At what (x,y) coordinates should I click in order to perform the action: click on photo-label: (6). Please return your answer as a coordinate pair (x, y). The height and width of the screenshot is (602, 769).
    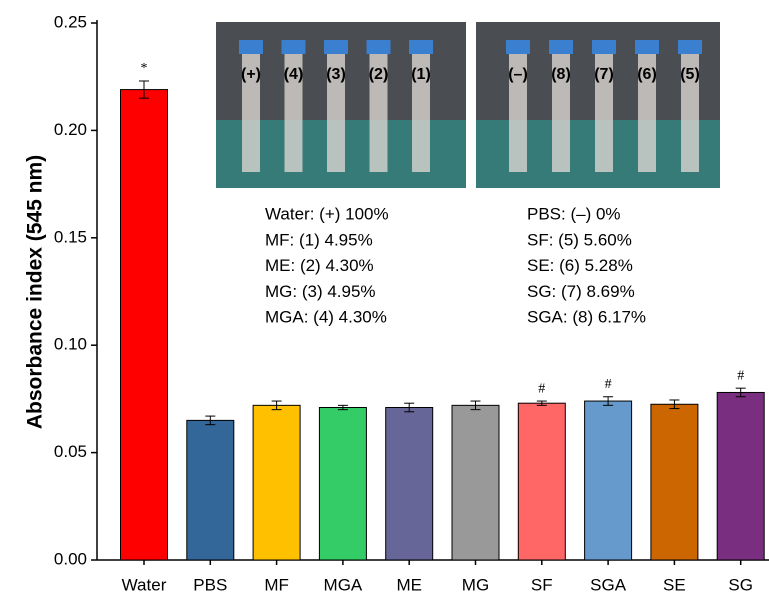
    Looking at the image, I should click on (647, 74).